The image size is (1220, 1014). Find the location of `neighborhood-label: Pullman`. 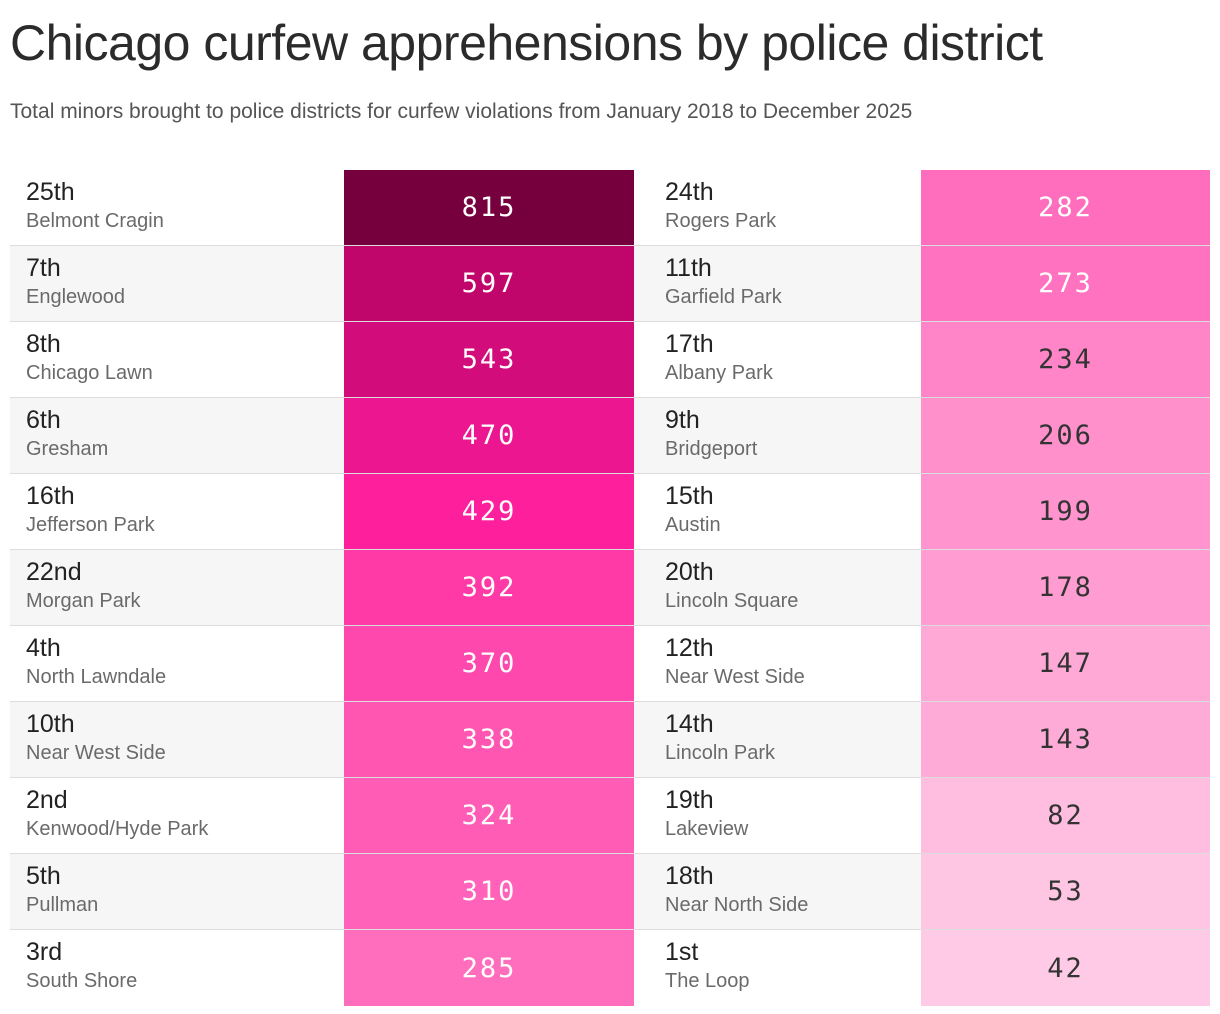

neighborhood-label: Pullman is located at coordinates (62, 905).